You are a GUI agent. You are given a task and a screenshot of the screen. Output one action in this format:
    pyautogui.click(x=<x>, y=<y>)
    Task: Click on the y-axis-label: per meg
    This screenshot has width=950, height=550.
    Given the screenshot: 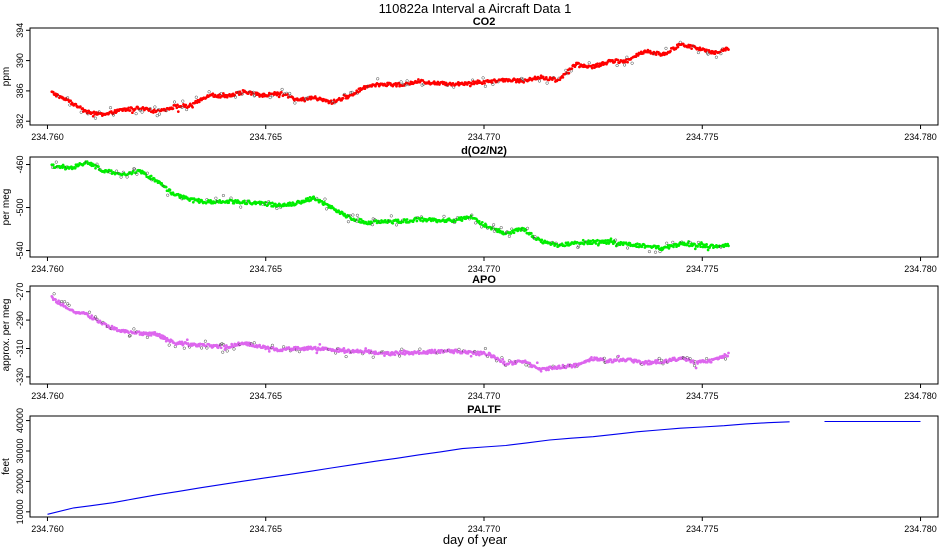 What is the action you would take?
    pyautogui.click(x=6, y=207)
    